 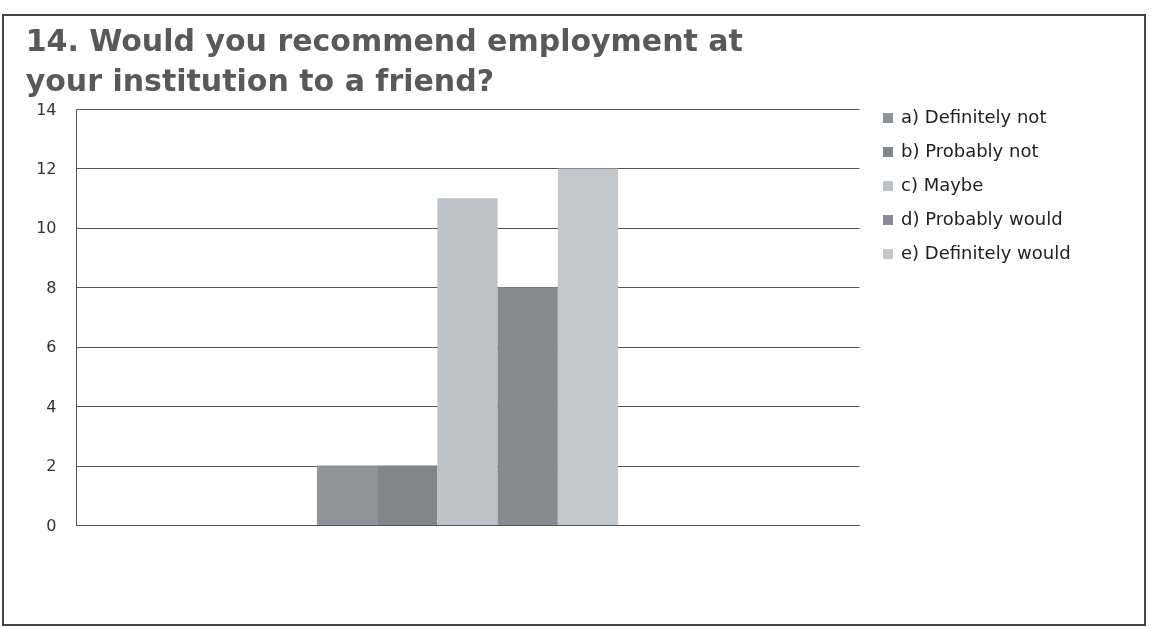 I want to click on legend-label: c) Maybe, so click(x=942, y=184).